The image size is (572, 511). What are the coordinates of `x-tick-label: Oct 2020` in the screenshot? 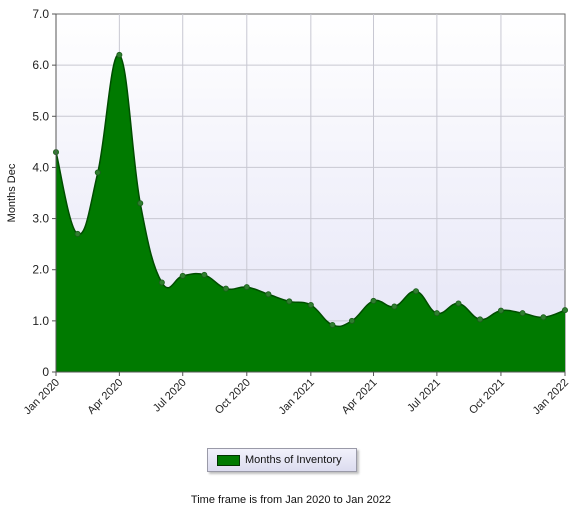 It's located at (233, 397).